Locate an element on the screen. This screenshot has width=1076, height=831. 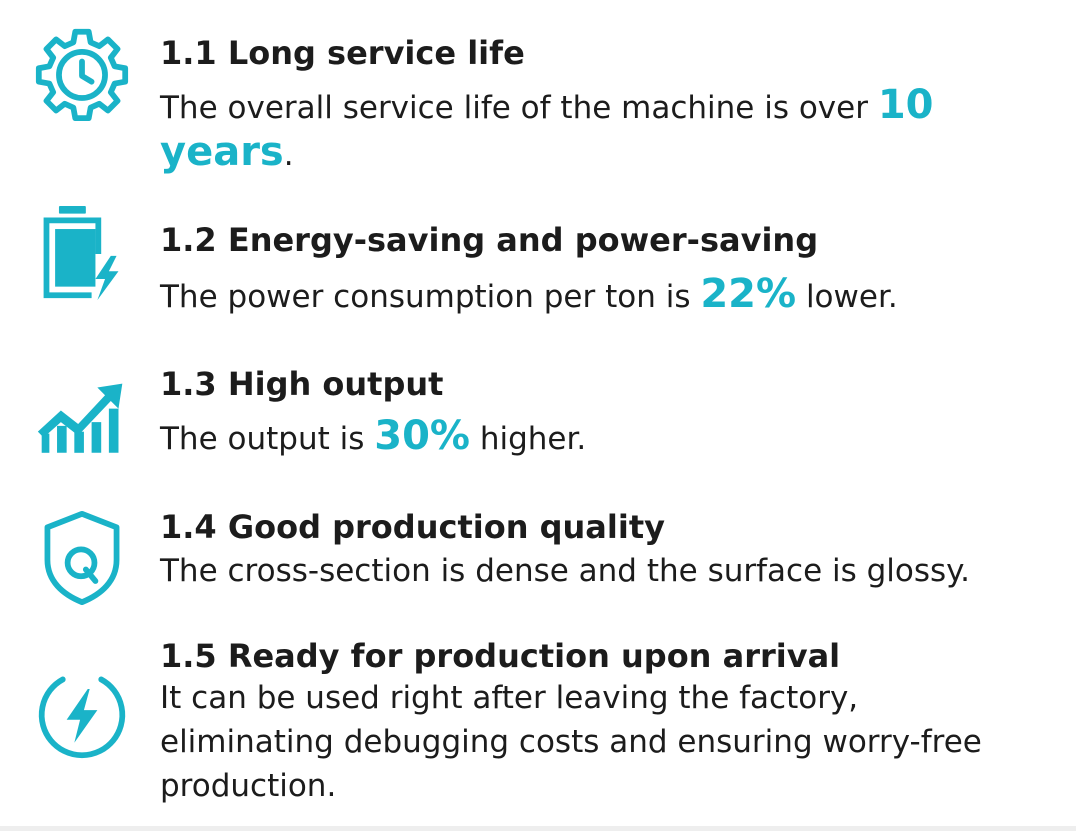
gear-clock-icon is located at coordinates (82, 74).